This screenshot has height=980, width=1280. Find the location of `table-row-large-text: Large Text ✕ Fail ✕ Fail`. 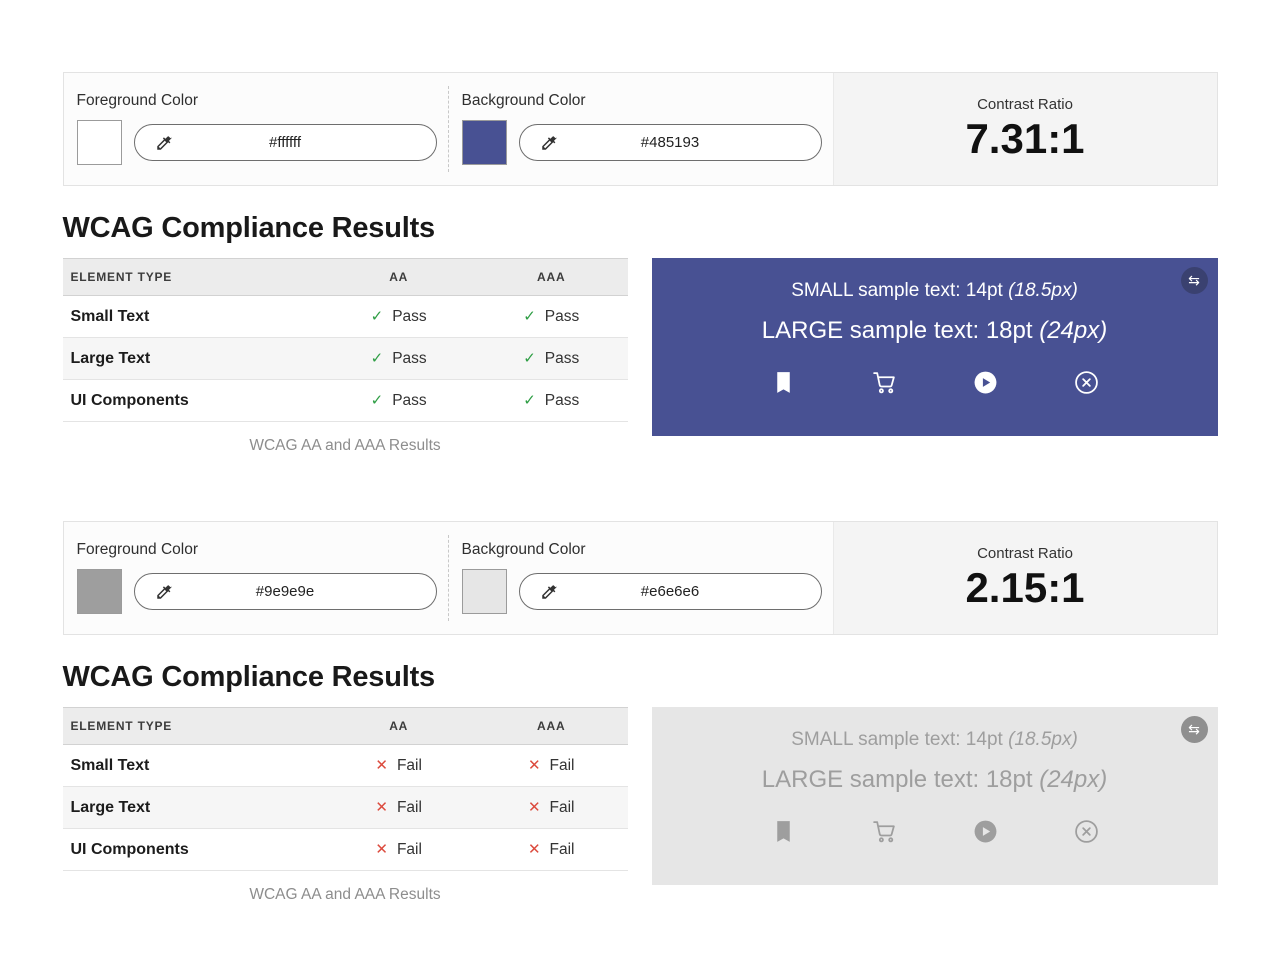

table-row-large-text: Large Text ✕ Fail ✕ Fail is located at coordinates (345, 807).